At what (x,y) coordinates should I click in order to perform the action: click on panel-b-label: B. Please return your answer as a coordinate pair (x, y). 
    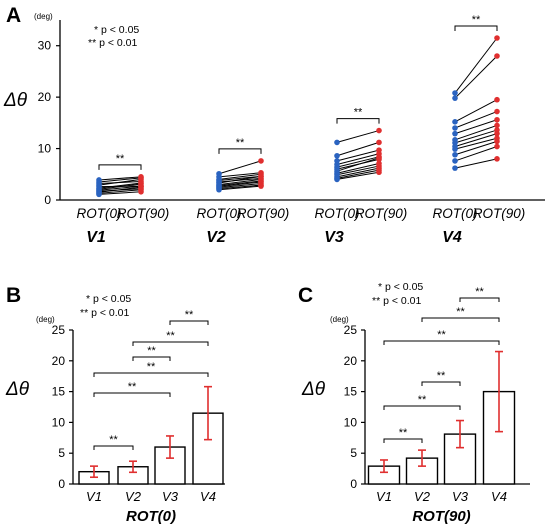
    Looking at the image, I should click on (13, 295).